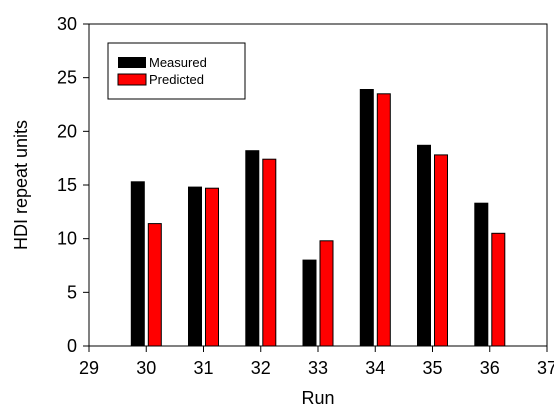 This screenshot has width=554, height=409. I want to click on legend-label-predicted: Predicted, so click(176, 79).